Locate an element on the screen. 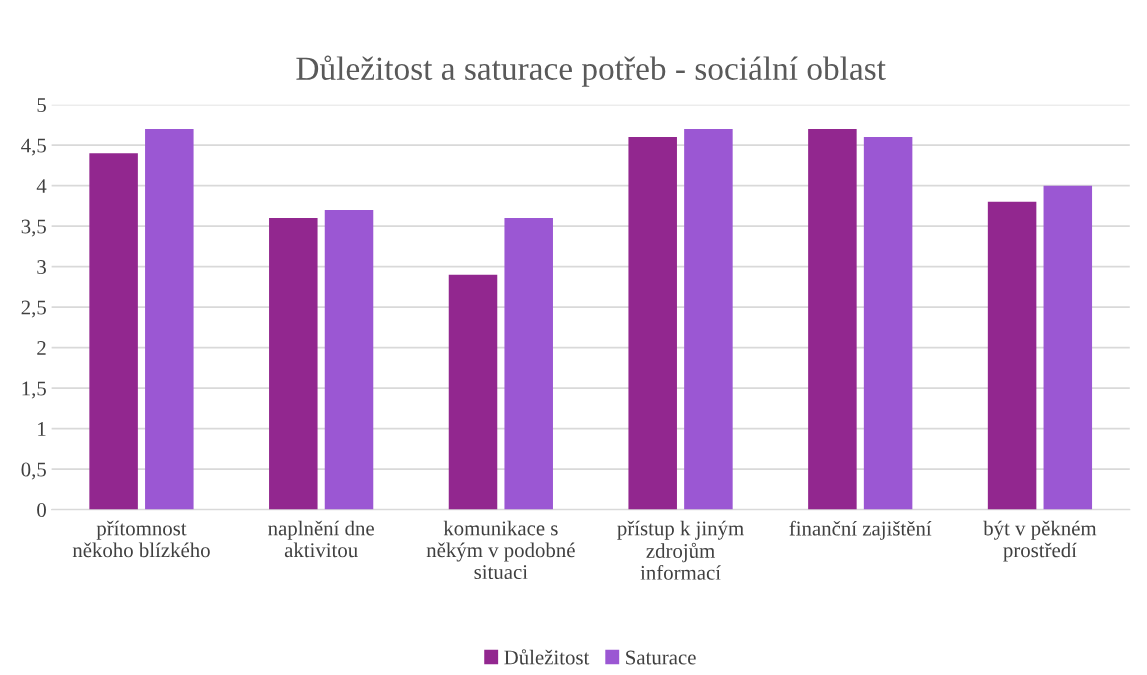 Image resolution: width=1147 pixels, height=675 pixels. y-tick-label: 2,5 is located at coordinates (33, 309).